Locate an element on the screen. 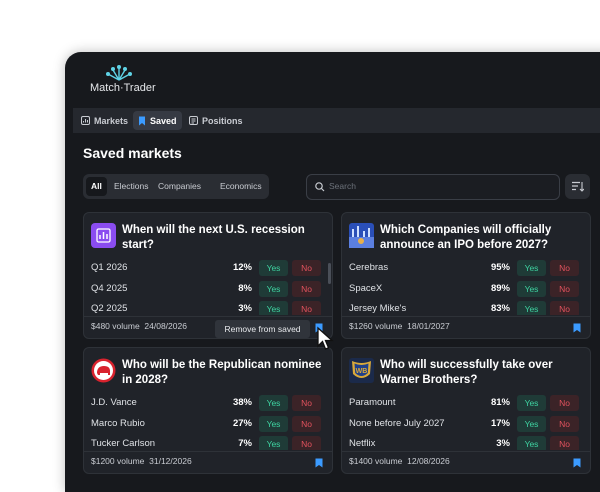 This screenshot has height=492, width=600. market-title: When will the next U.S. recession start? is located at coordinates (213, 237).